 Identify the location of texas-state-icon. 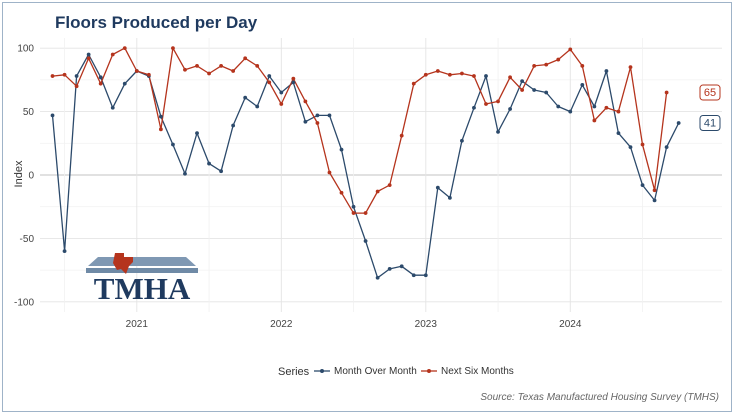
(123, 263).